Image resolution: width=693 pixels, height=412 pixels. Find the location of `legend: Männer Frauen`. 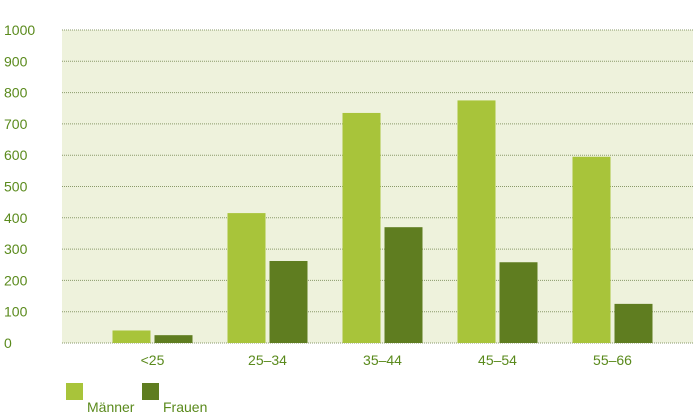

legend: Männer Frauen is located at coordinates (136, 397).